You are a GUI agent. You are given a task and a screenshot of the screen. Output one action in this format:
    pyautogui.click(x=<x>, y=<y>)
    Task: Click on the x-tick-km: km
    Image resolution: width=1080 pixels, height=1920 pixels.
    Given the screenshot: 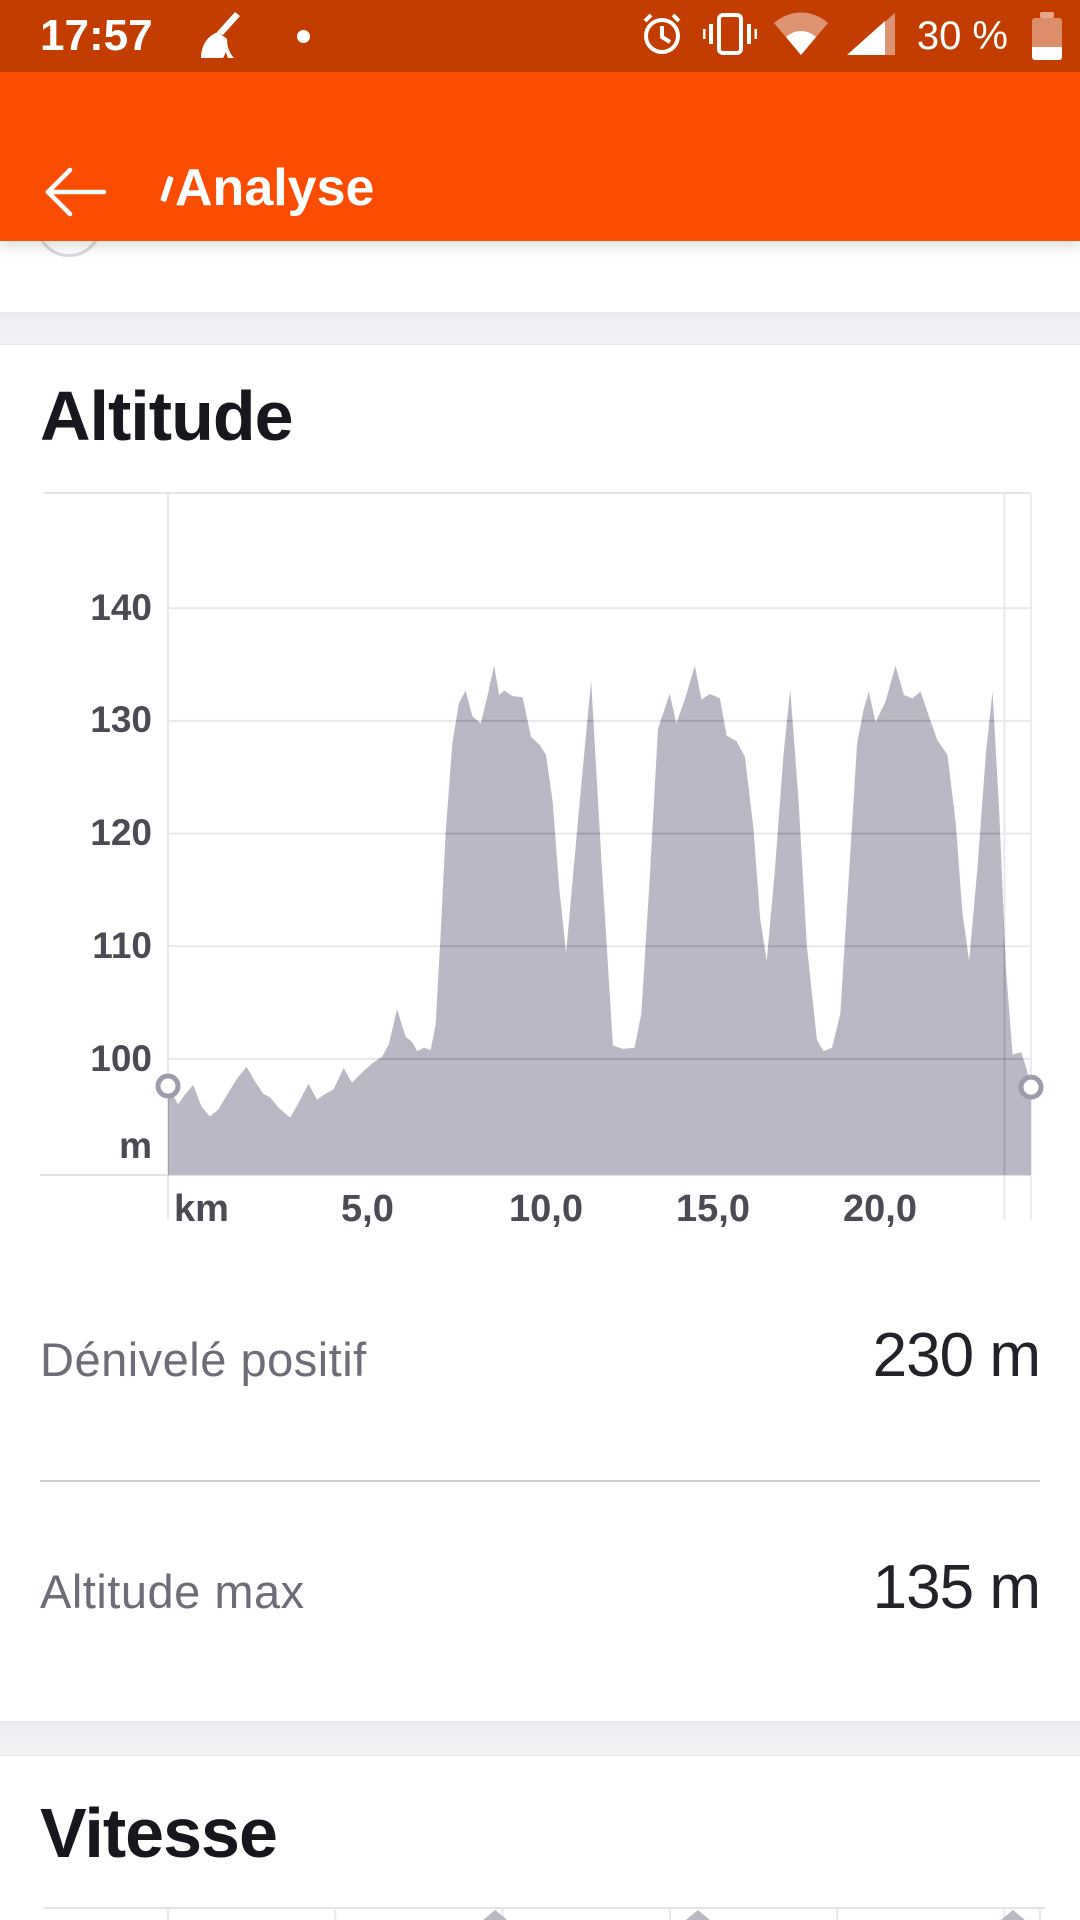 What is the action you would take?
    pyautogui.click(x=201, y=1209)
    